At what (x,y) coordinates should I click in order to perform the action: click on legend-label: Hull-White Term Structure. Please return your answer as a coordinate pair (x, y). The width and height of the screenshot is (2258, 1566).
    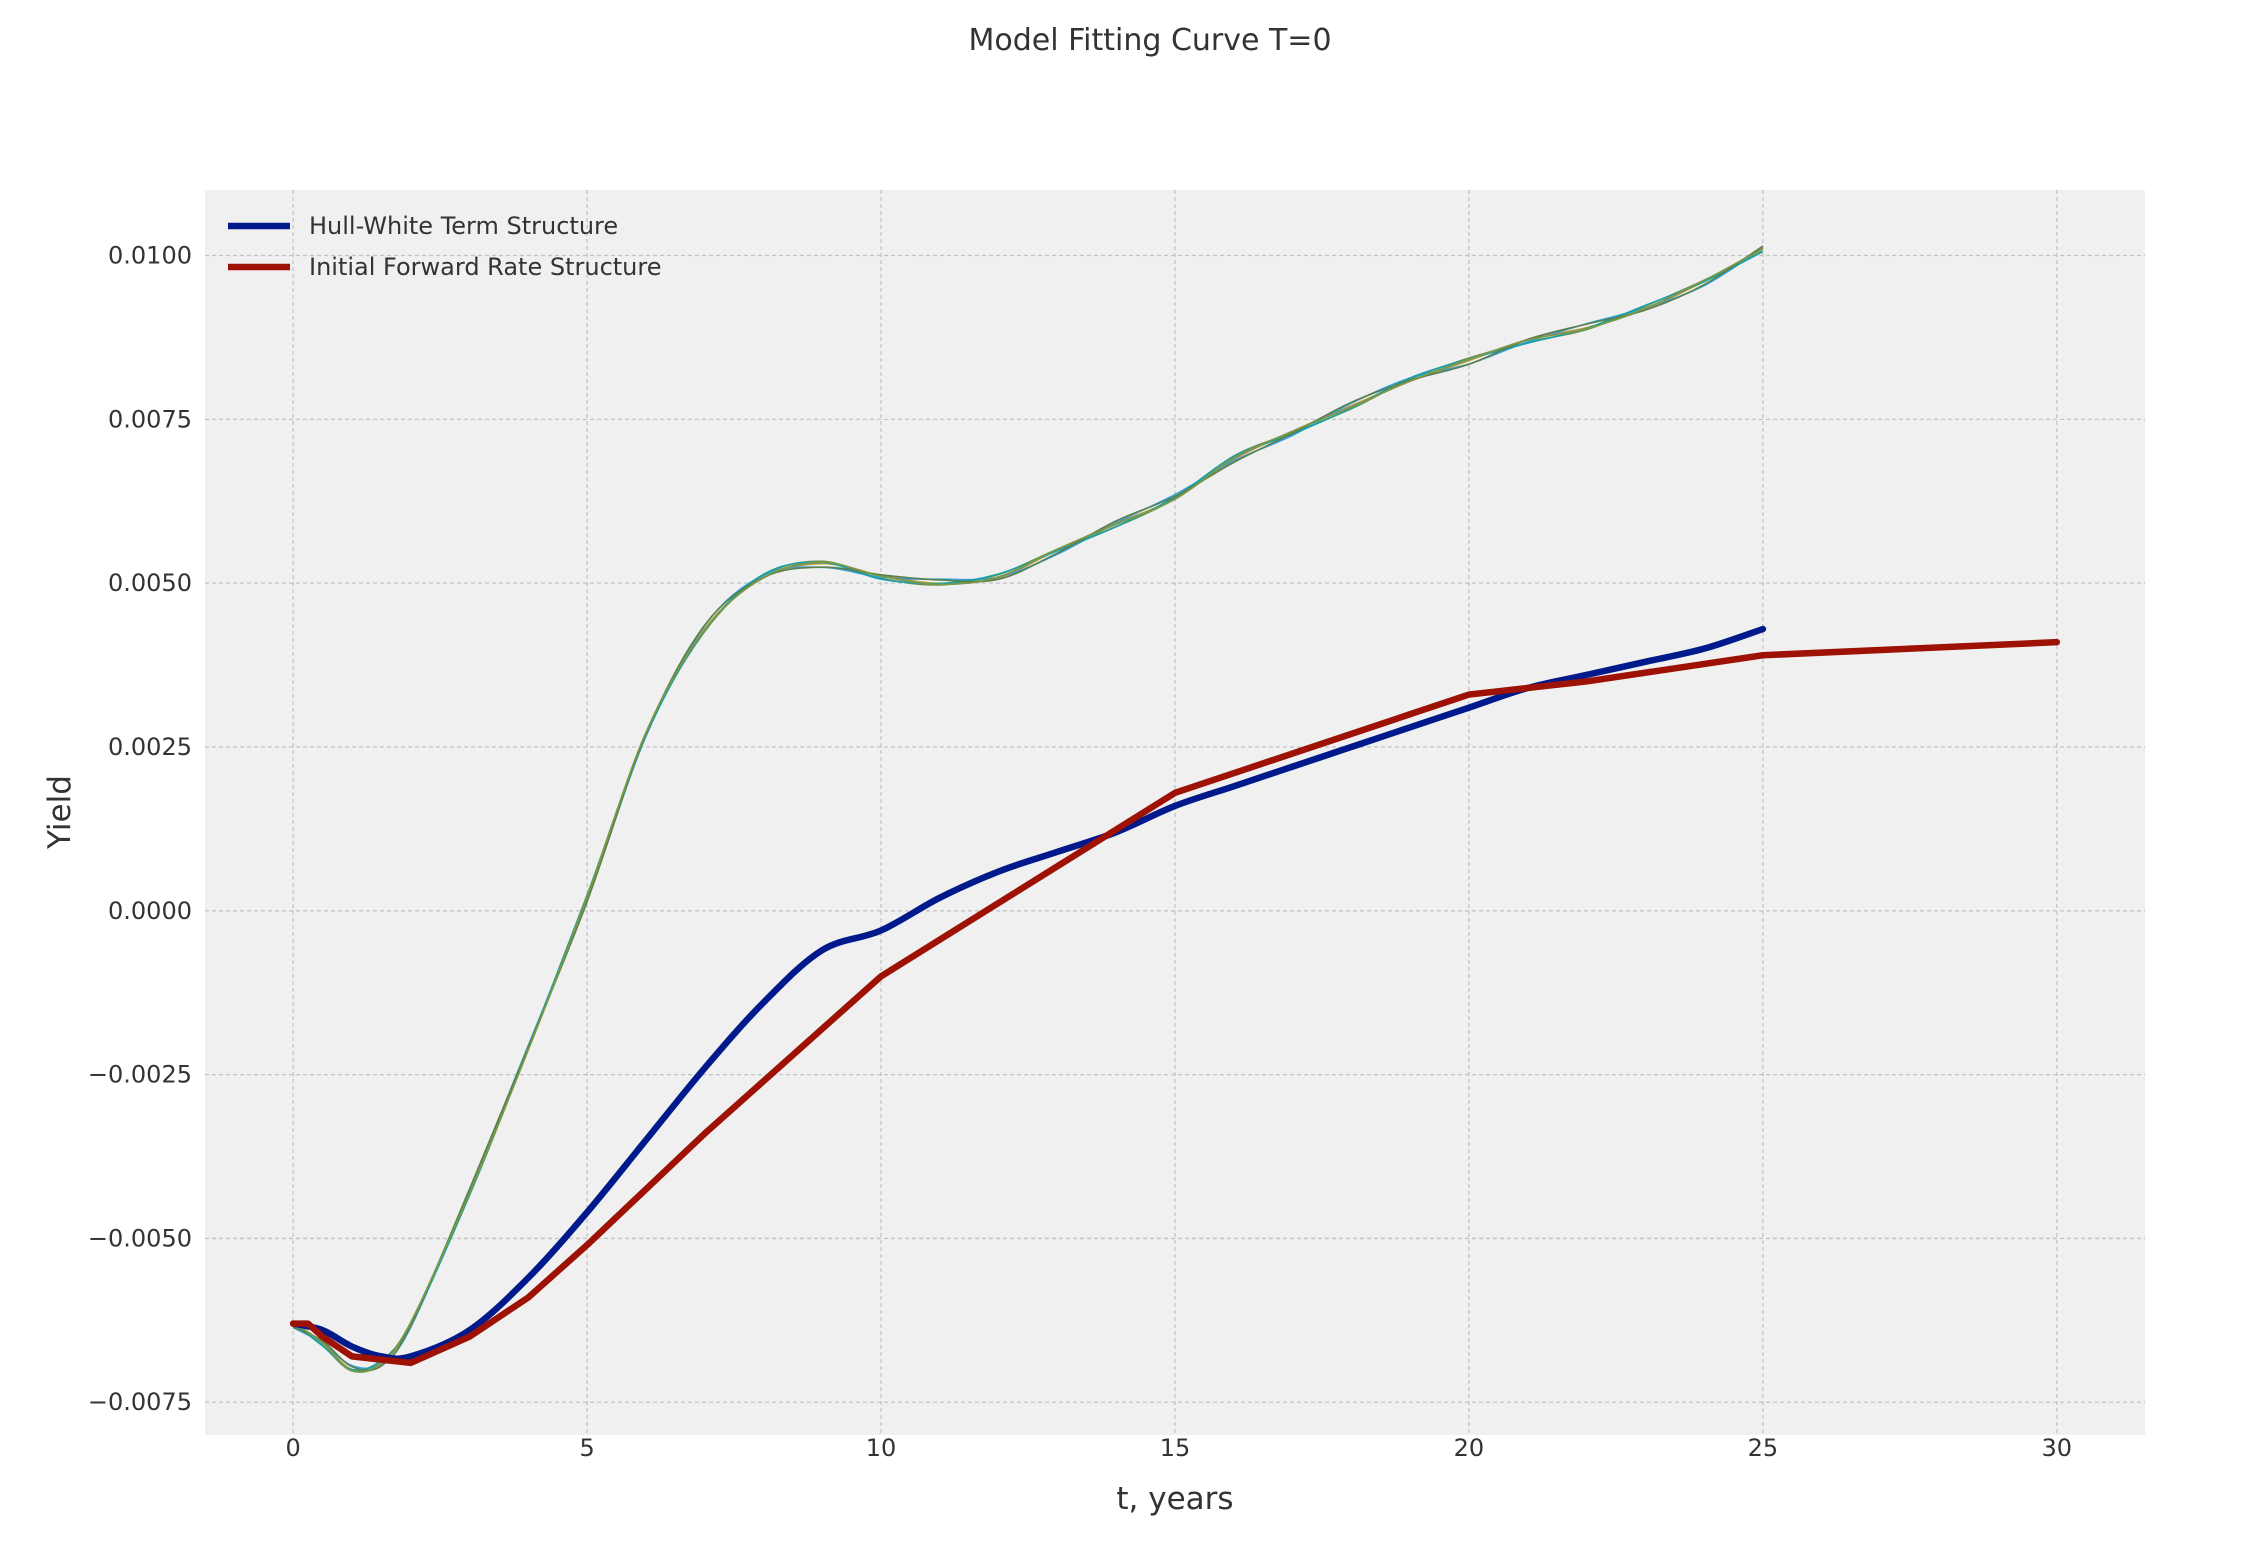
    Looking at the image, I should click on (463, 226).